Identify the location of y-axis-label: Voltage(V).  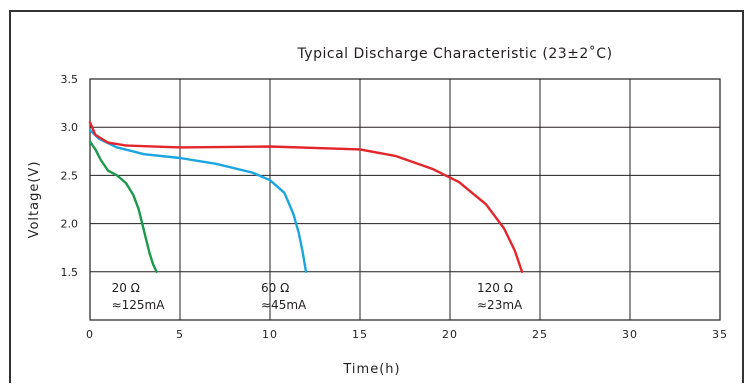
(34, 200).